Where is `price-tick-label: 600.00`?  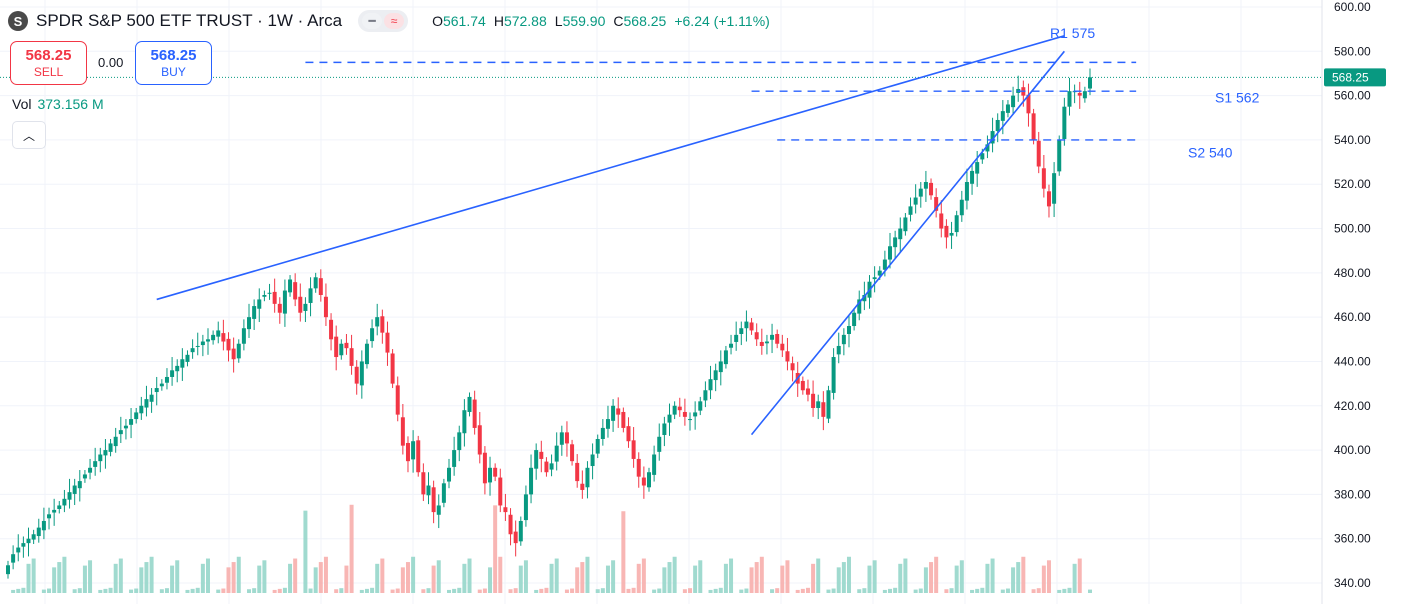
price-tick-label: 600.00 is located at coordinates (1352, 7).